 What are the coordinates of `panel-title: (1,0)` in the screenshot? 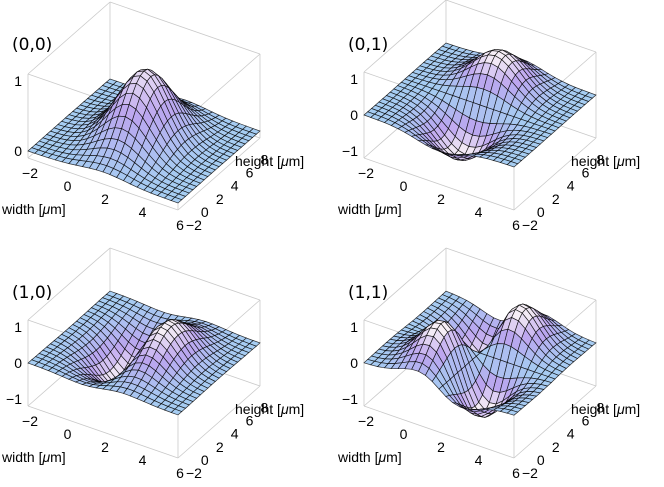 It's located at (32, 293).